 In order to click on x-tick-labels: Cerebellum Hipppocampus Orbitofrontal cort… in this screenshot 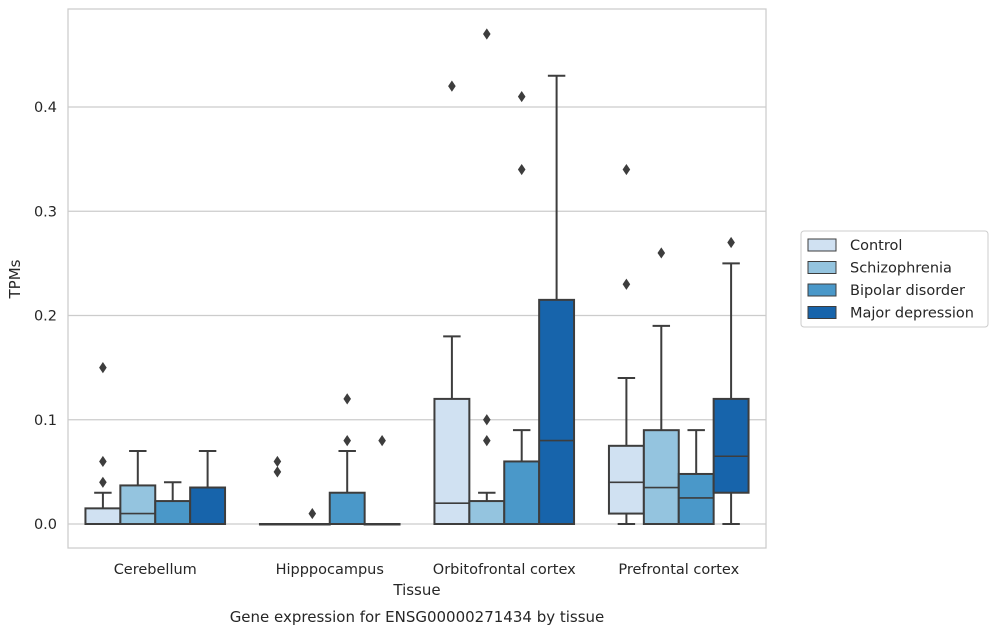, I will do `click(427, 570)`.